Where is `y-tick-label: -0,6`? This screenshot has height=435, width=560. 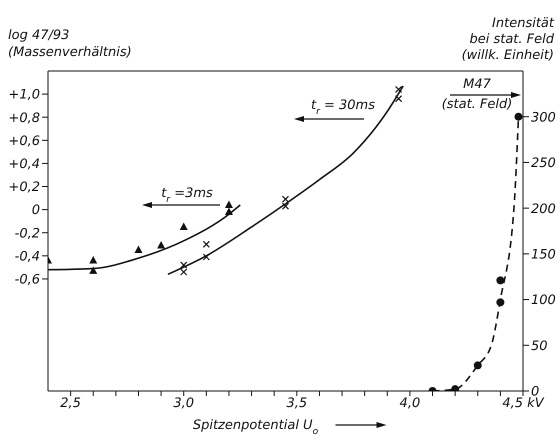
y-tick-label: -0,6 is located at coordinates (27, 280).